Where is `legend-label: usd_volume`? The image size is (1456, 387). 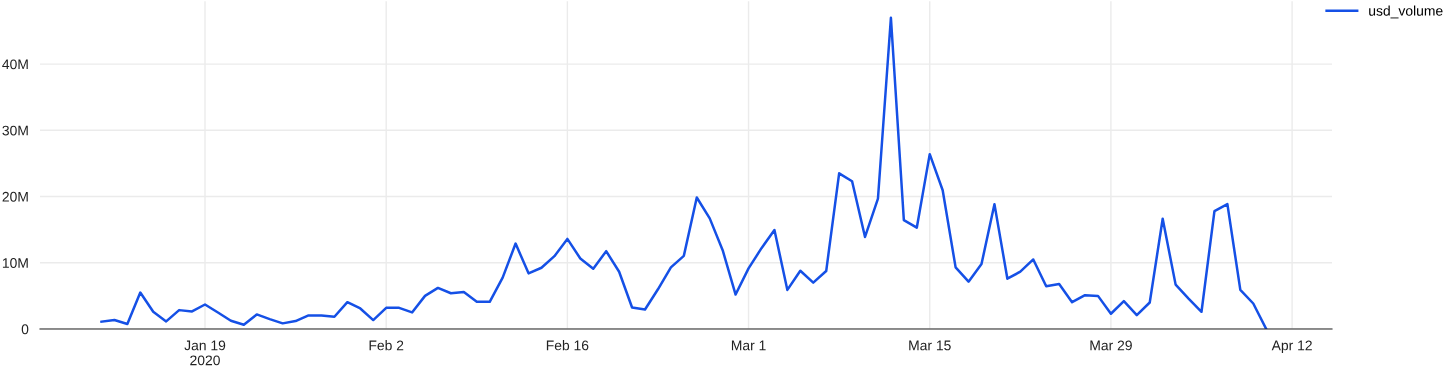 legend-label: usd_volume is located at coordinates (1406, 12).